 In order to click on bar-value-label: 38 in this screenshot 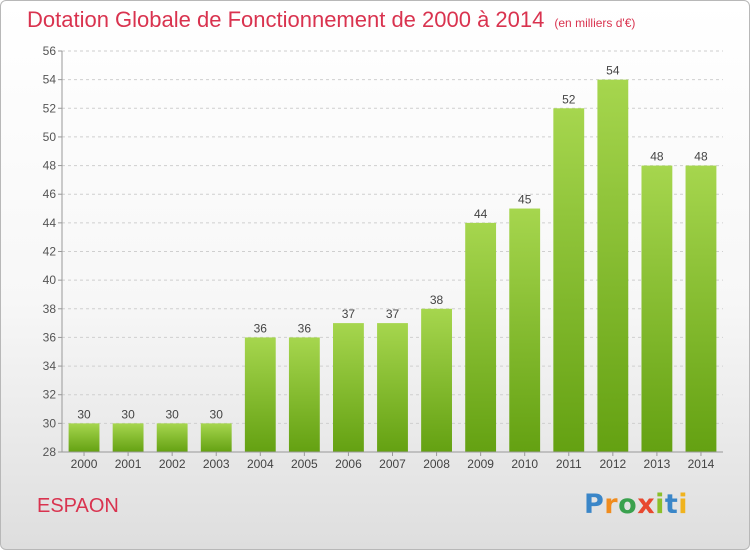, I will do `click(437, 300)`.